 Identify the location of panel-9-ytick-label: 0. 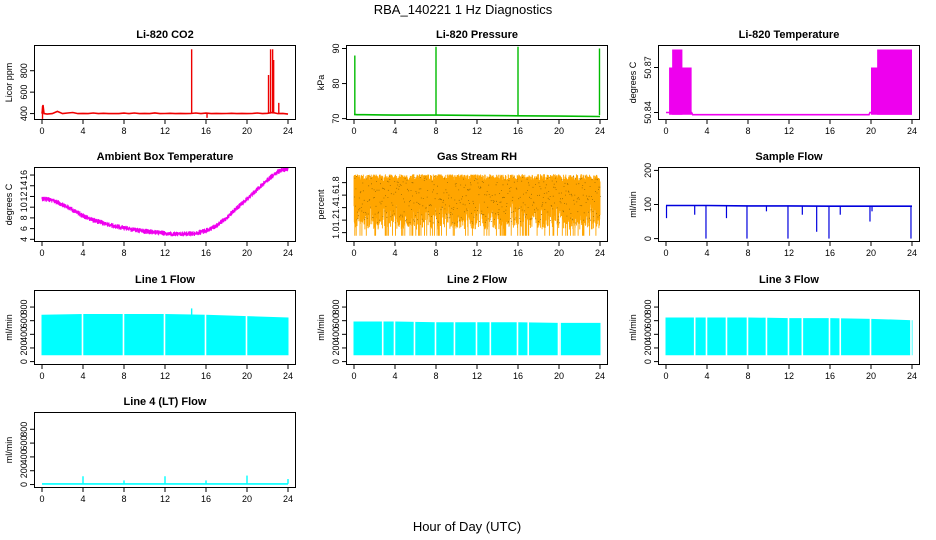
(648, 361).